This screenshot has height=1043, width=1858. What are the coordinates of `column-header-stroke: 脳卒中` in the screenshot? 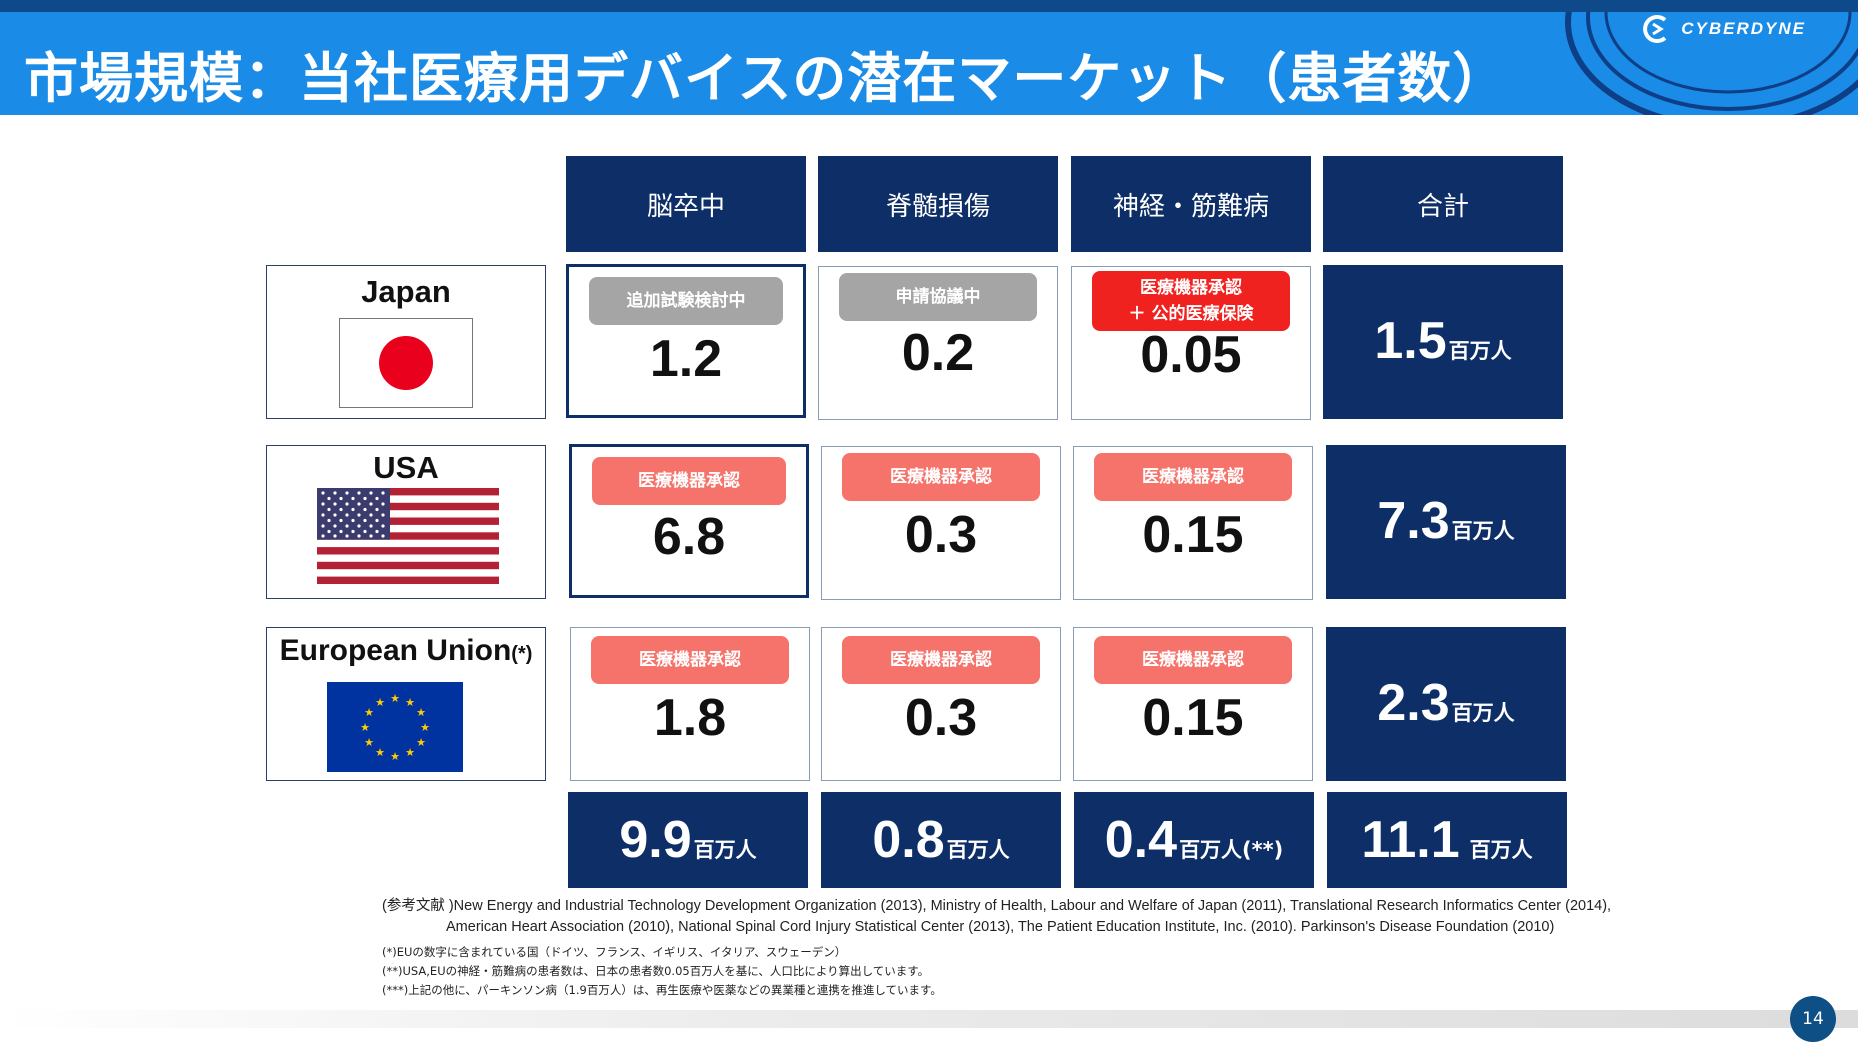 It's located at (686, 204).